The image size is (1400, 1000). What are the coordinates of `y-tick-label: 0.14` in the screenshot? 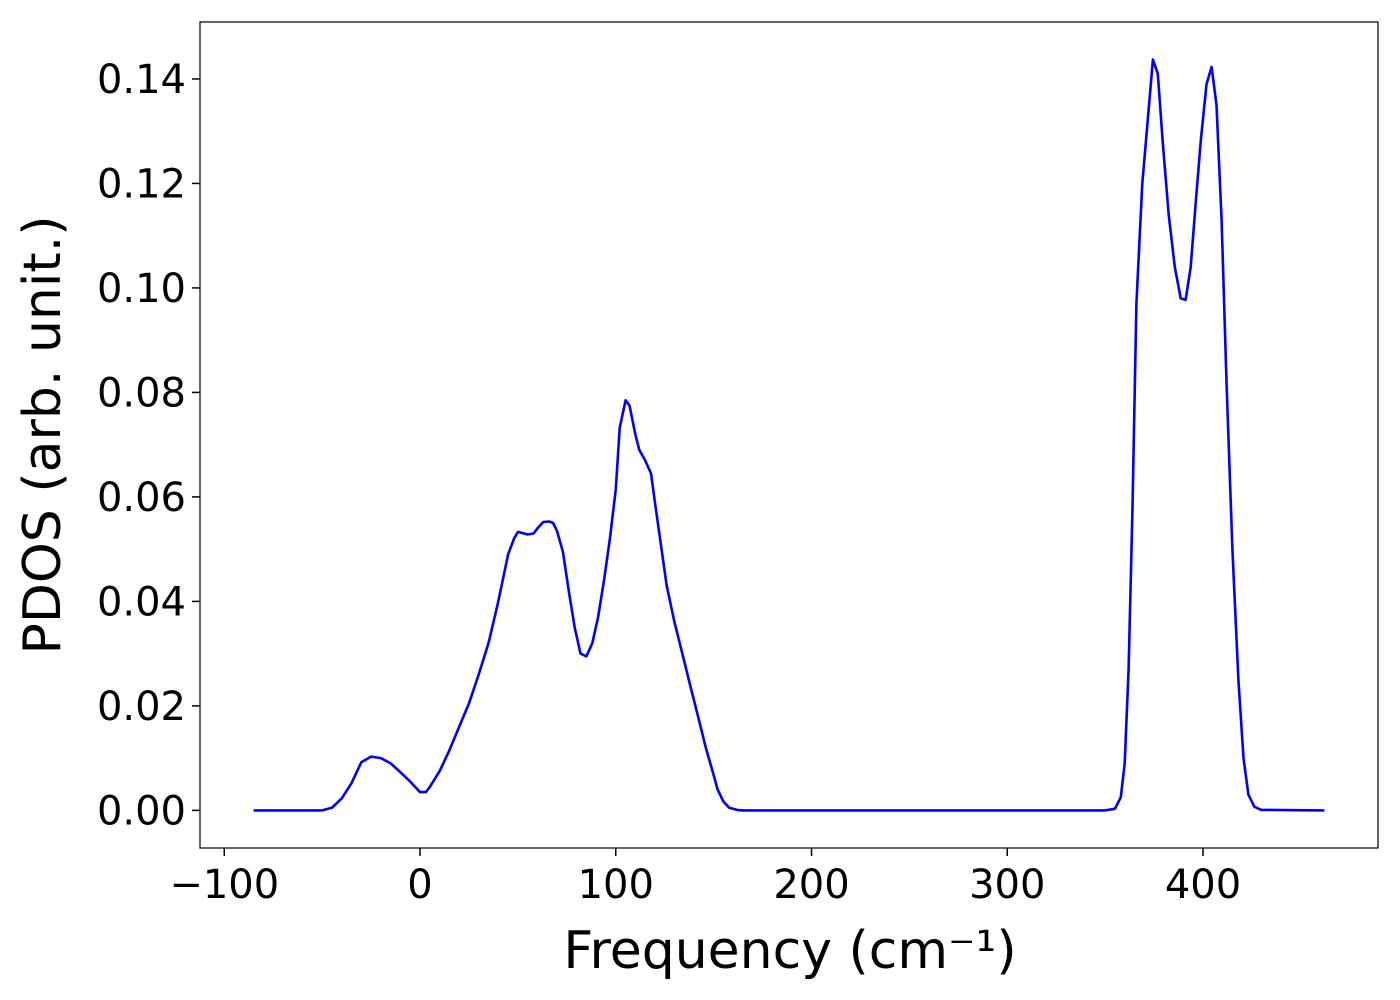 It's located at (141, 80).